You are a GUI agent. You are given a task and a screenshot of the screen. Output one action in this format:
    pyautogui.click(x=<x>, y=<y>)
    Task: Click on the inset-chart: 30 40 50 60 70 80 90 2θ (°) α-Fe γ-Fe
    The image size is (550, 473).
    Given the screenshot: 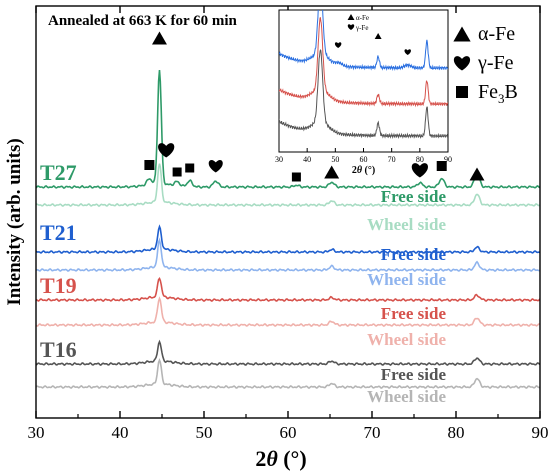 What is the action you would take?
    pyautogui.click(x=363, y=92)
    